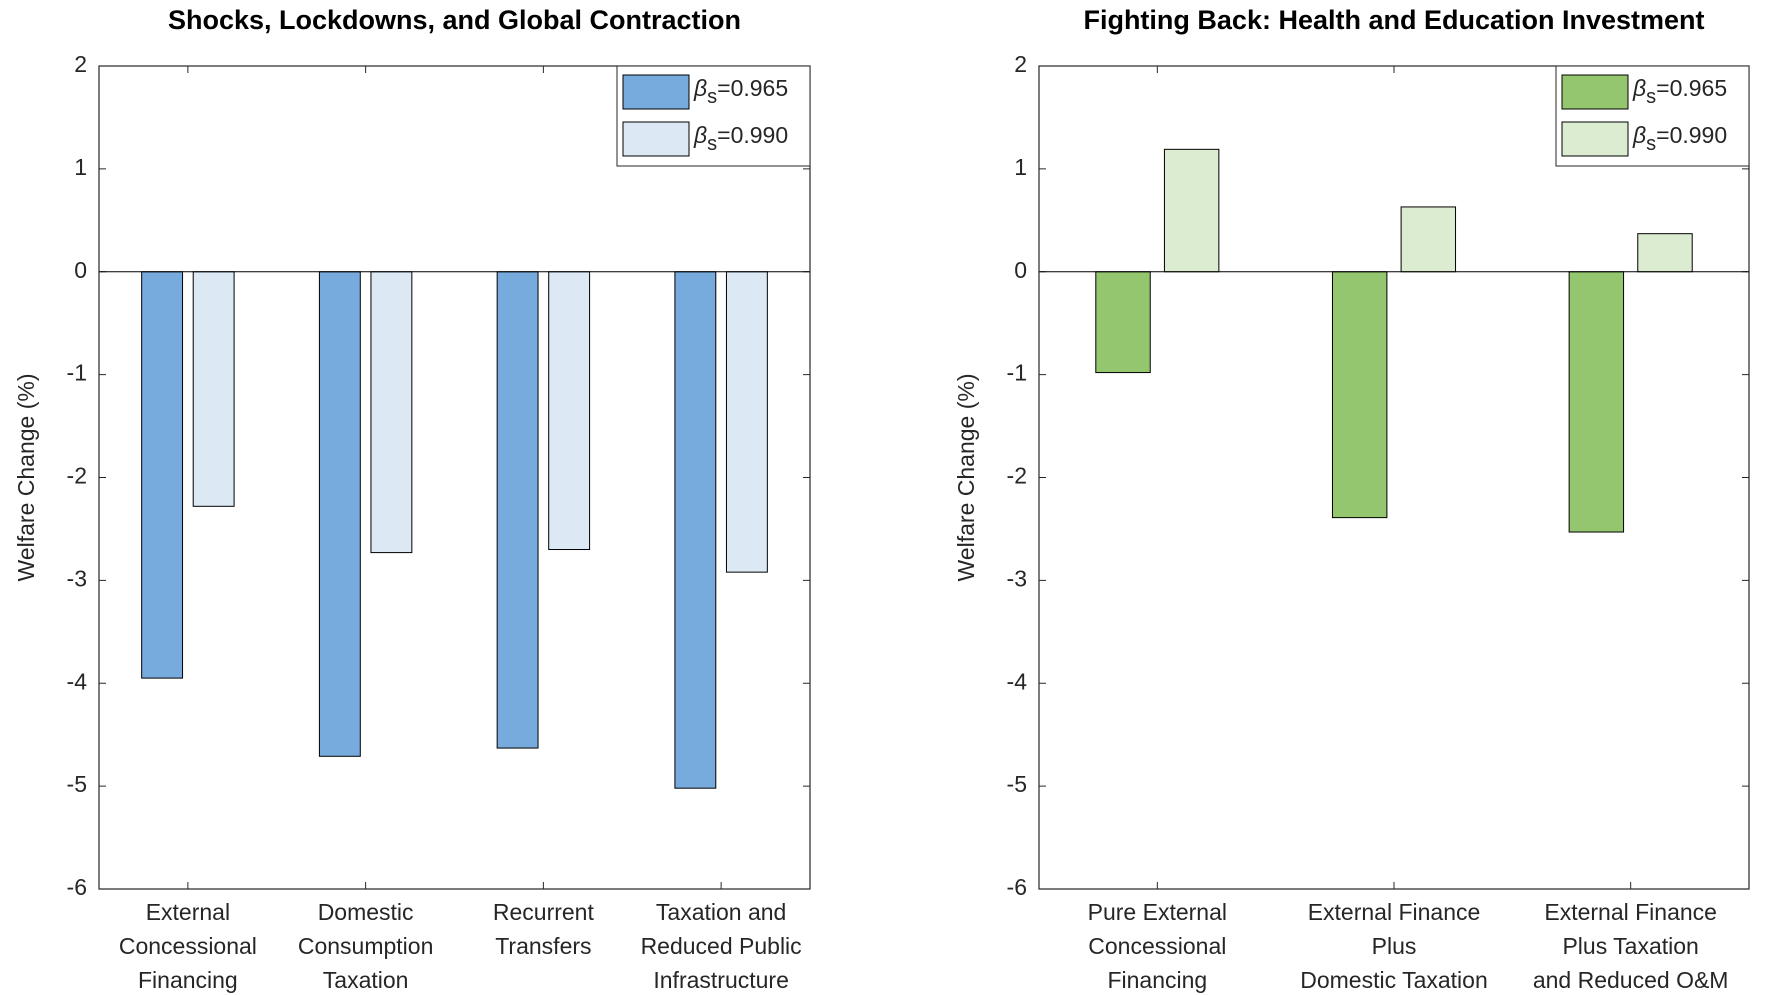 The height and width of the screenshot is (995, 1772). I want to click on x-tick-label: Reduced Public, so click(721, 946).